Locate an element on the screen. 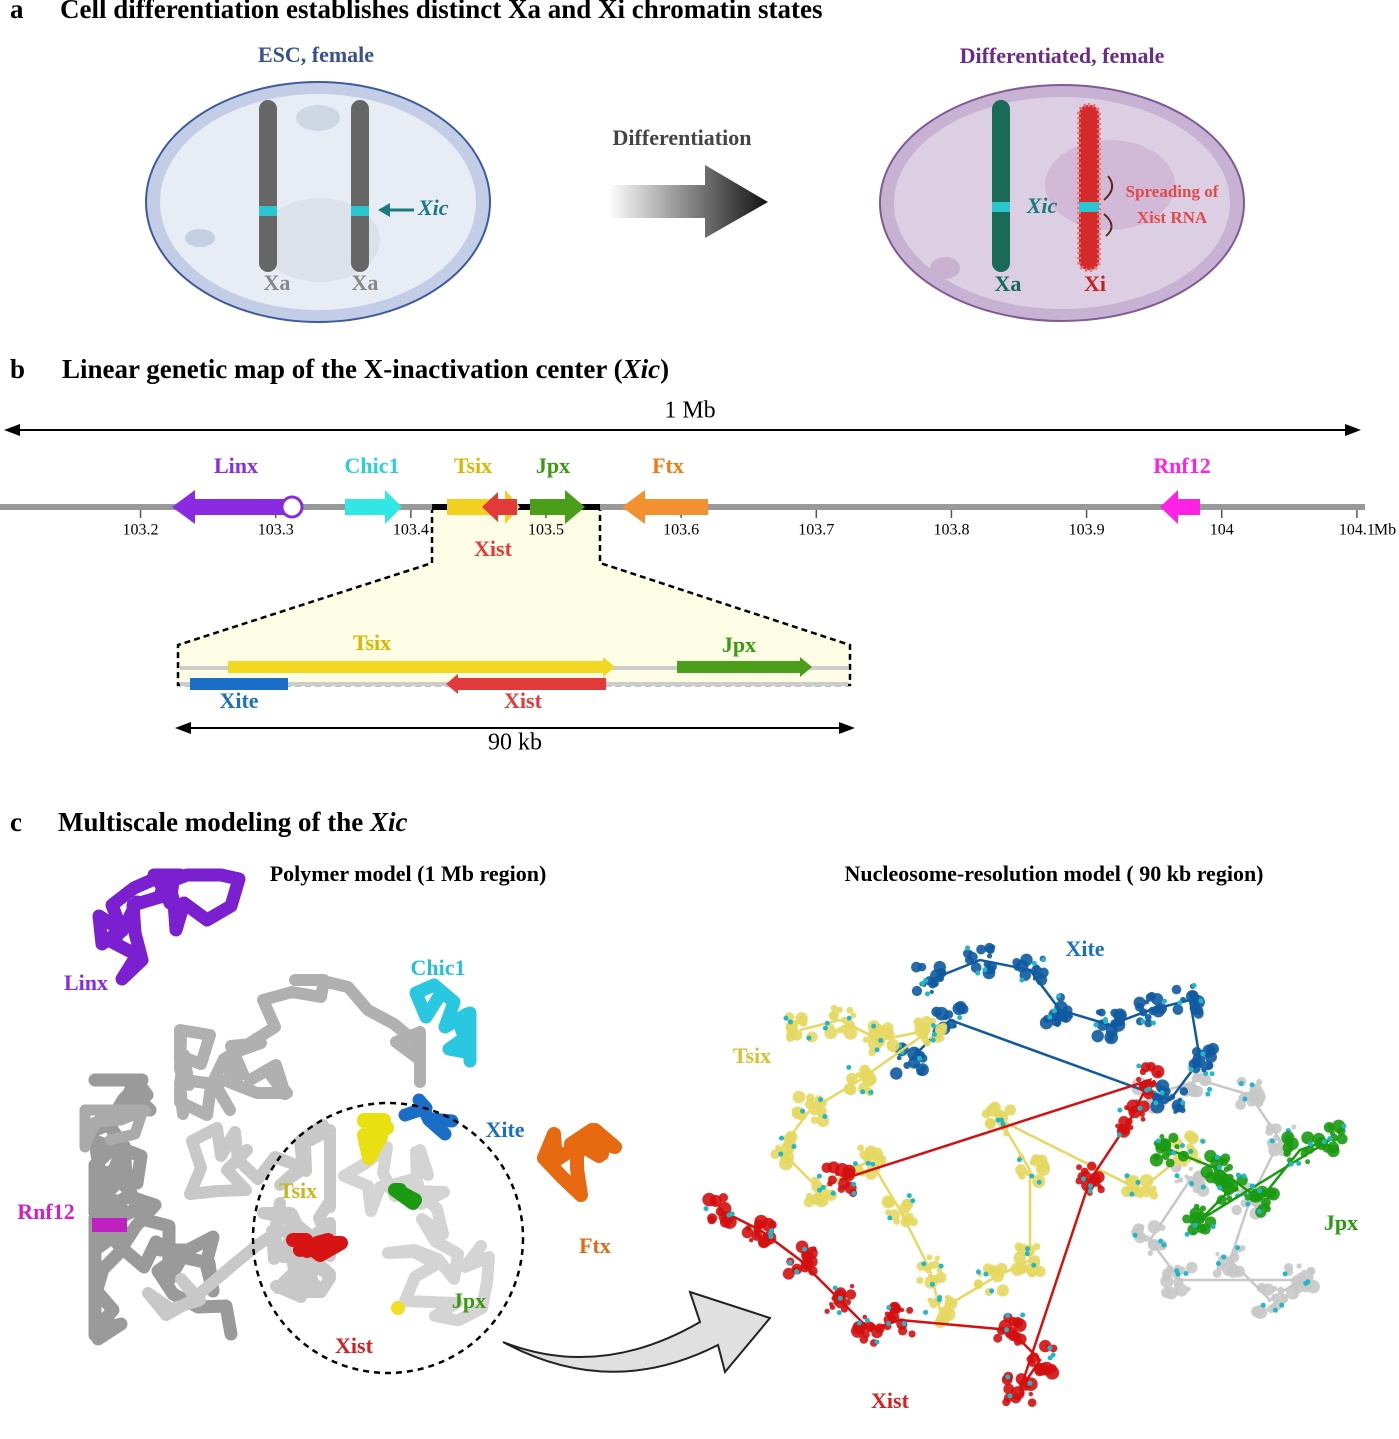  tick-label: 103.3 is located at coordinates (276, 530).